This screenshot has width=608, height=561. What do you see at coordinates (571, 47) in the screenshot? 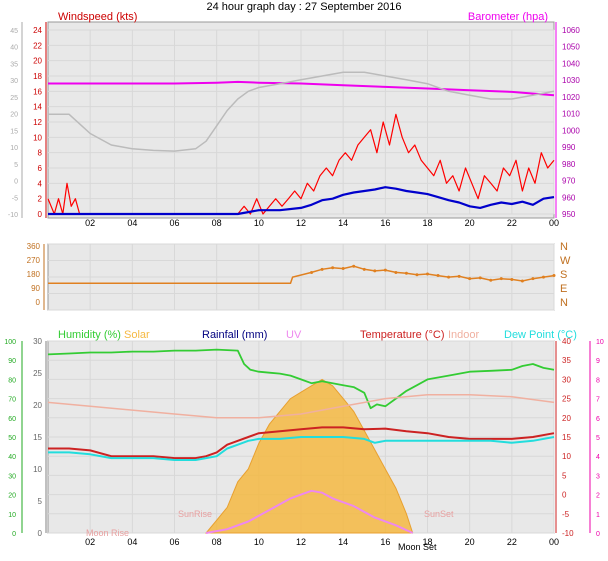
I see `barometer-tick: 1050` at bounding box center [571, 47].